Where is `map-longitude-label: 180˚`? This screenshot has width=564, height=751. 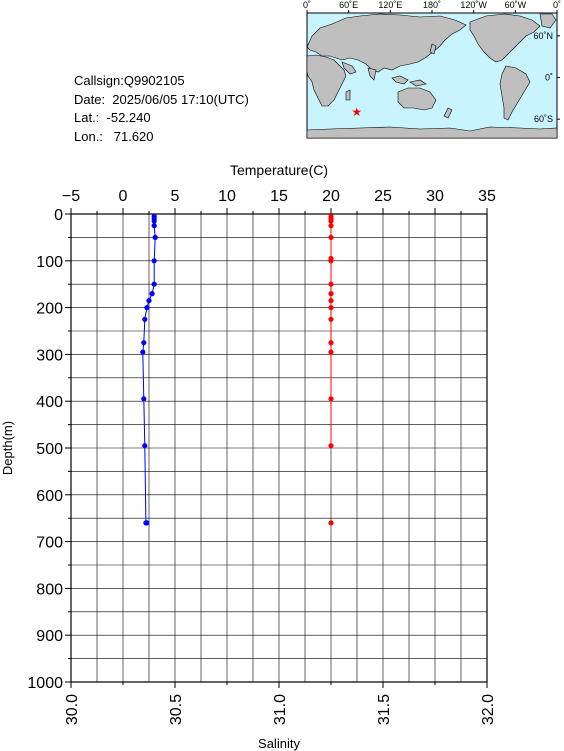 map-longitude-label: 180˚ is located at coordinates (432, 5).